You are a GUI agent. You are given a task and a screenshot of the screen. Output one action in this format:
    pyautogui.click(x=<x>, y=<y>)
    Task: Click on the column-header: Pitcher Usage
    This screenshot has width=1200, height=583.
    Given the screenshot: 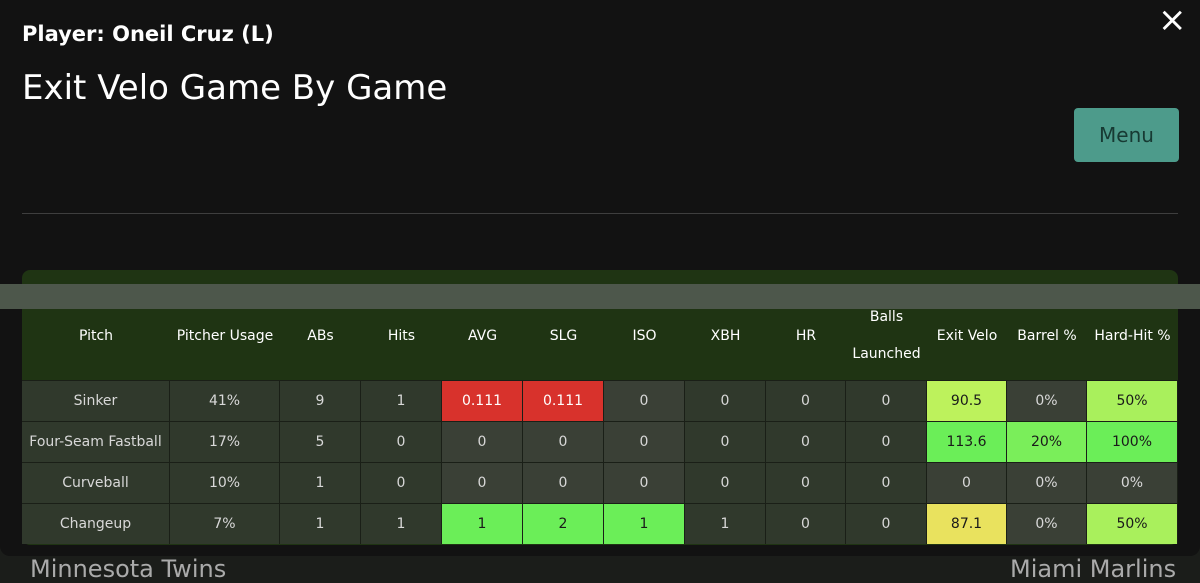 What is the action you would take?
    pyautogui.click(x=225, y=335)
    